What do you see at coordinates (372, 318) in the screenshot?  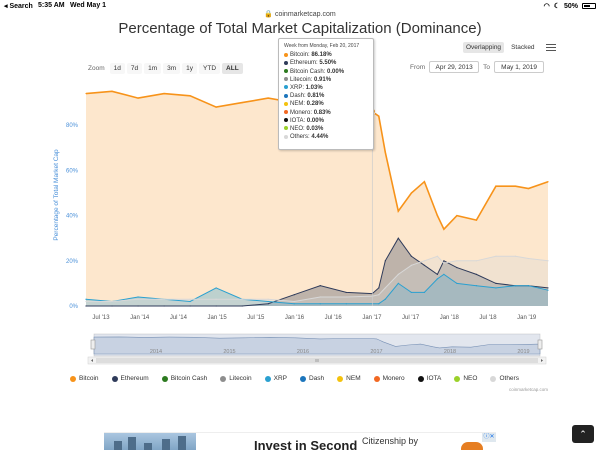 I see `x-tick-label: Jan '17` at bounding box center [372, 318].